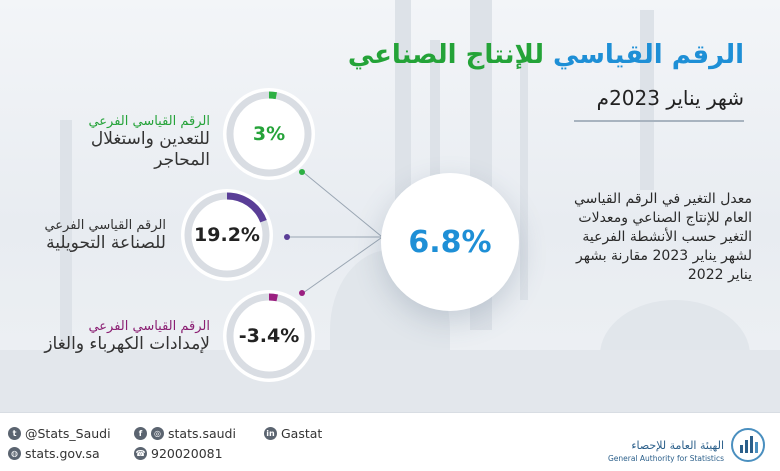  Describe the element at coordinates (14, 433) in the screenshot. I see `twitter-icon: t` at that location.